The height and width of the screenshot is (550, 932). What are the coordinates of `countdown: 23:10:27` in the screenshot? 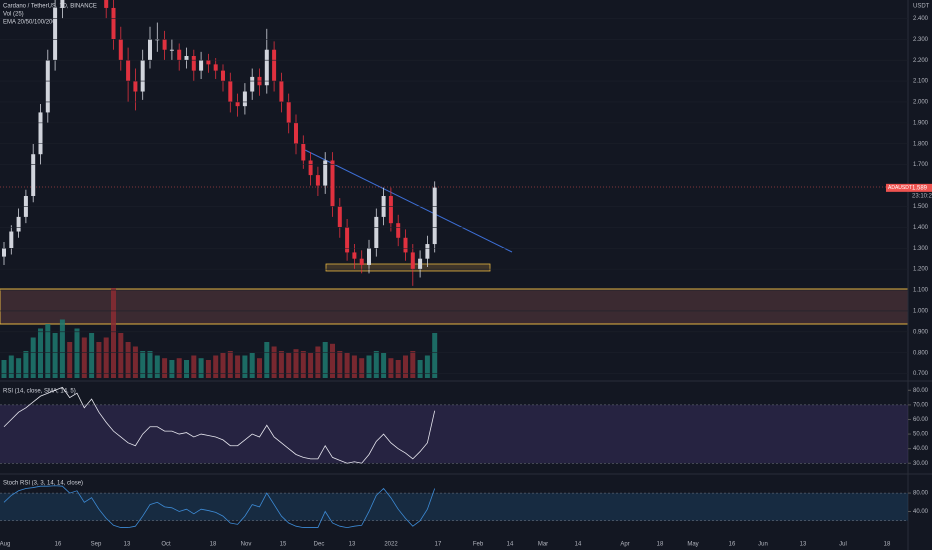 It's located at (922, 196).